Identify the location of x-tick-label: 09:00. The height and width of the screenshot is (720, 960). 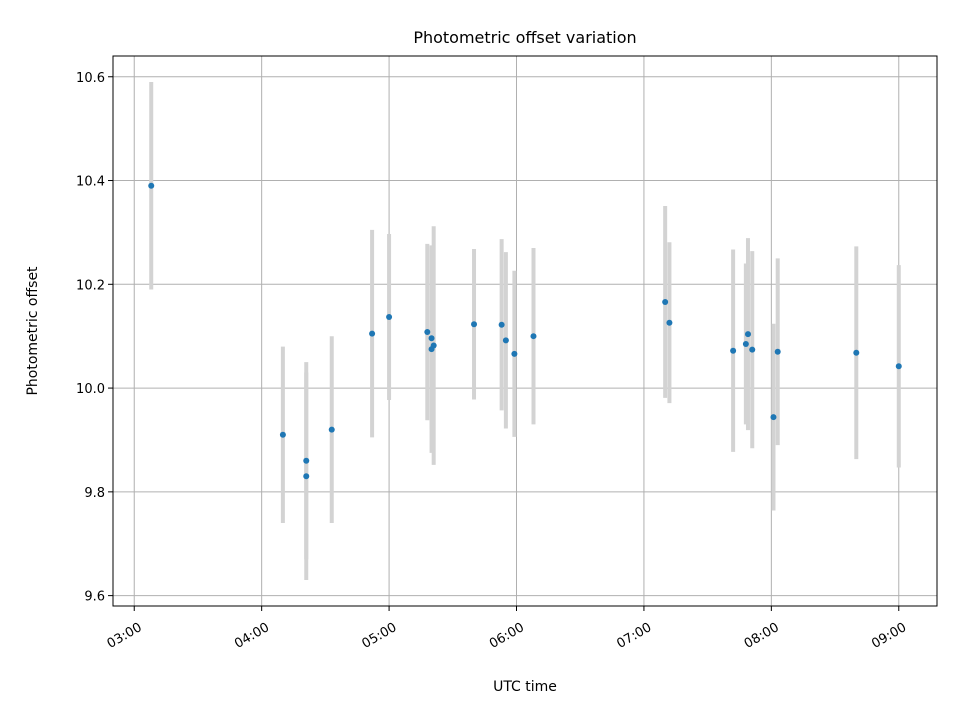
(889, 636).